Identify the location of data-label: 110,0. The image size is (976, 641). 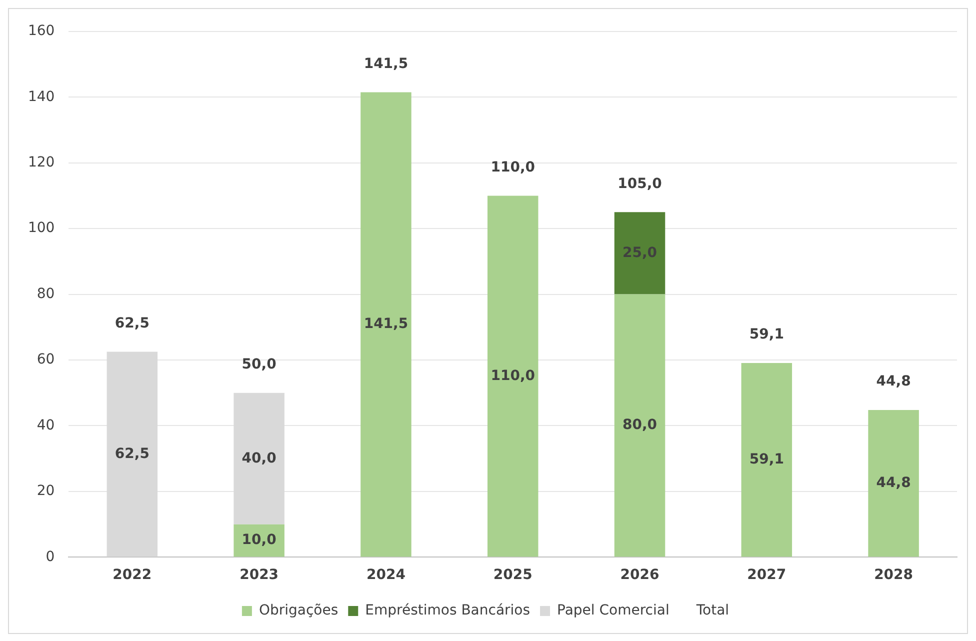
(513, 376).